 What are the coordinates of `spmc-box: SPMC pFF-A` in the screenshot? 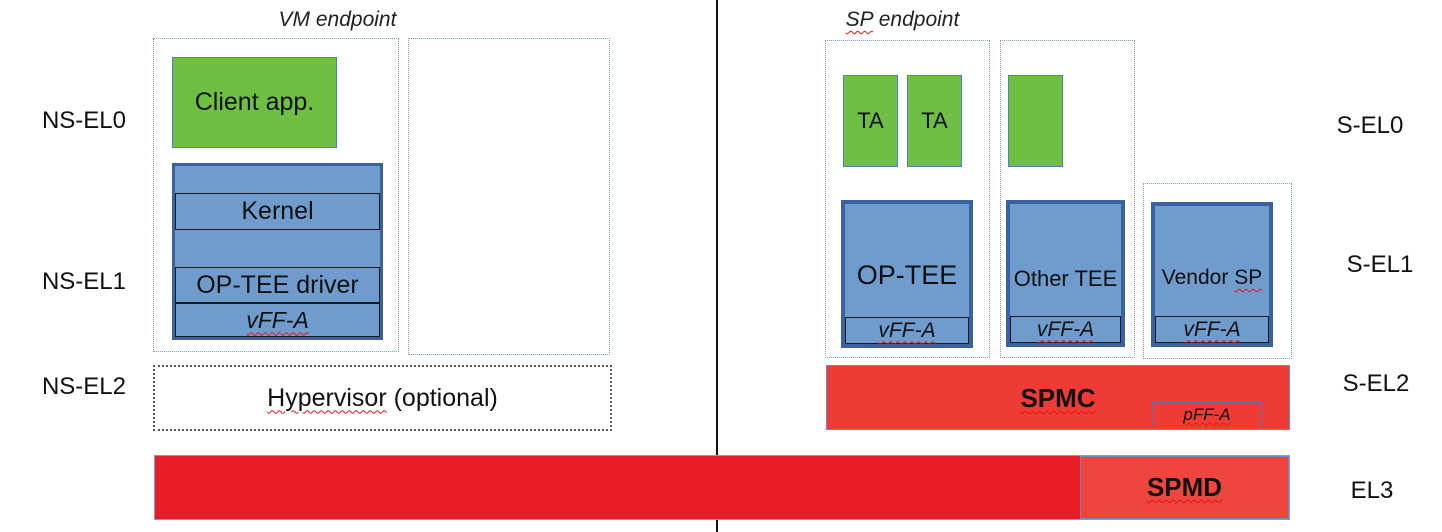 It's located at (1058, 397).